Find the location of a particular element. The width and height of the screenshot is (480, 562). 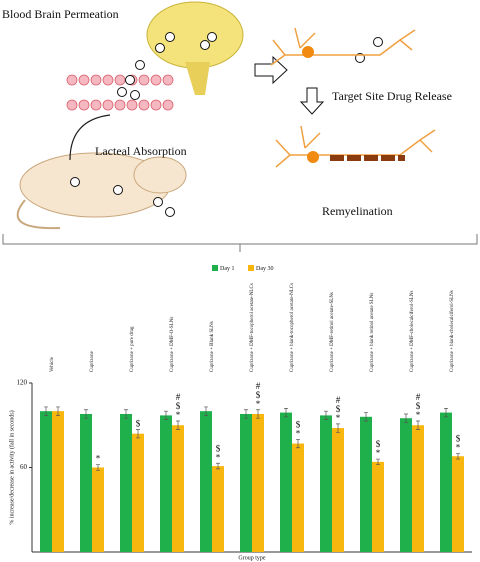

x-tick-label: Cuprizone + DMF-retinol acetate-SLNs is located at coordinates (332, 332).